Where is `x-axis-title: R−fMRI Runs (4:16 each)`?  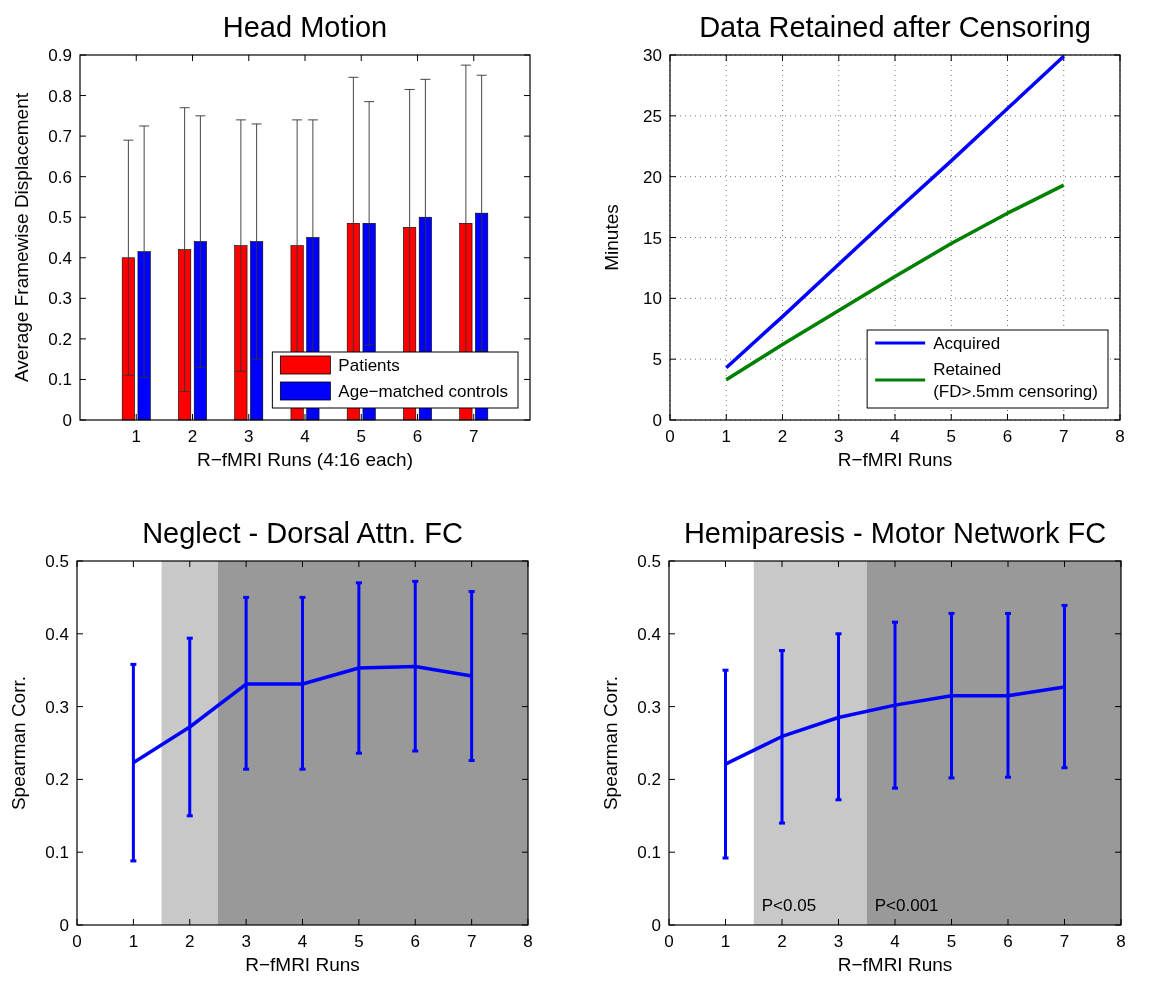
x-axis-title: R−fMRI Runs (4:16 each) is located at coordinates (305, 459).